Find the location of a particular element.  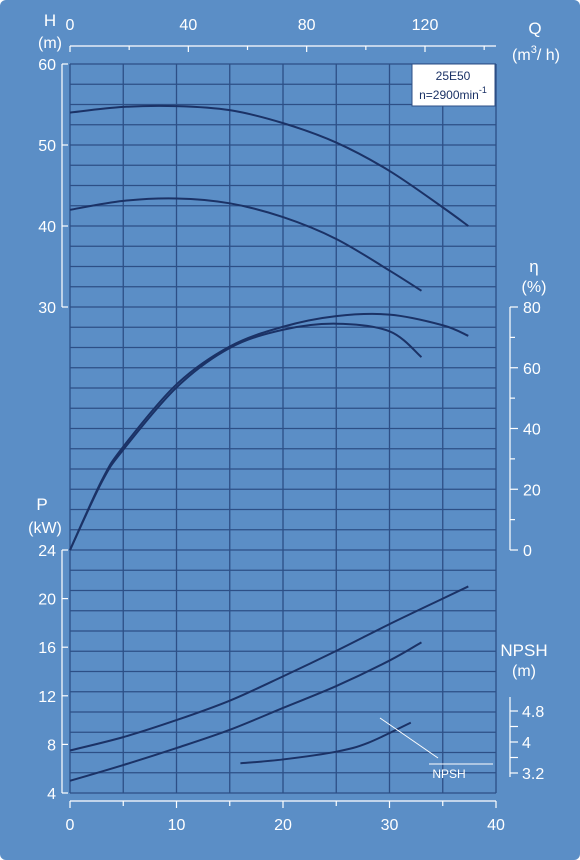

npsh-tick-label: 3.2 is located at coordinates (533, 774).